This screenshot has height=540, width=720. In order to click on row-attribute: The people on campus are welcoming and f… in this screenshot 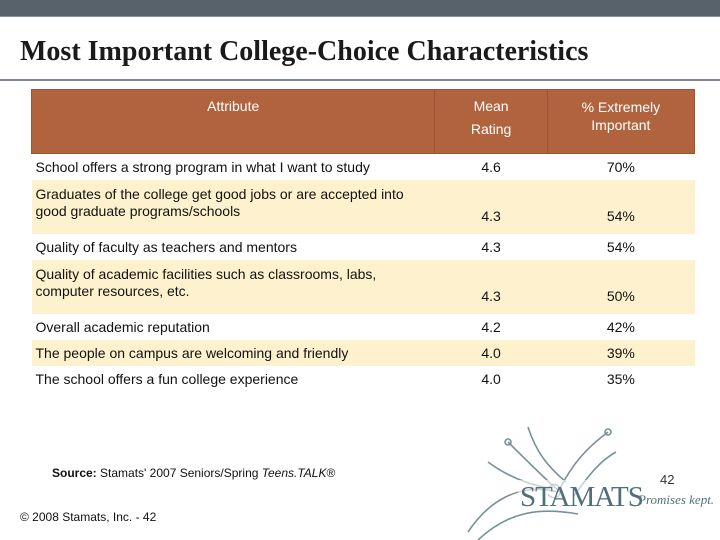, I will do `click(233, 353)`.